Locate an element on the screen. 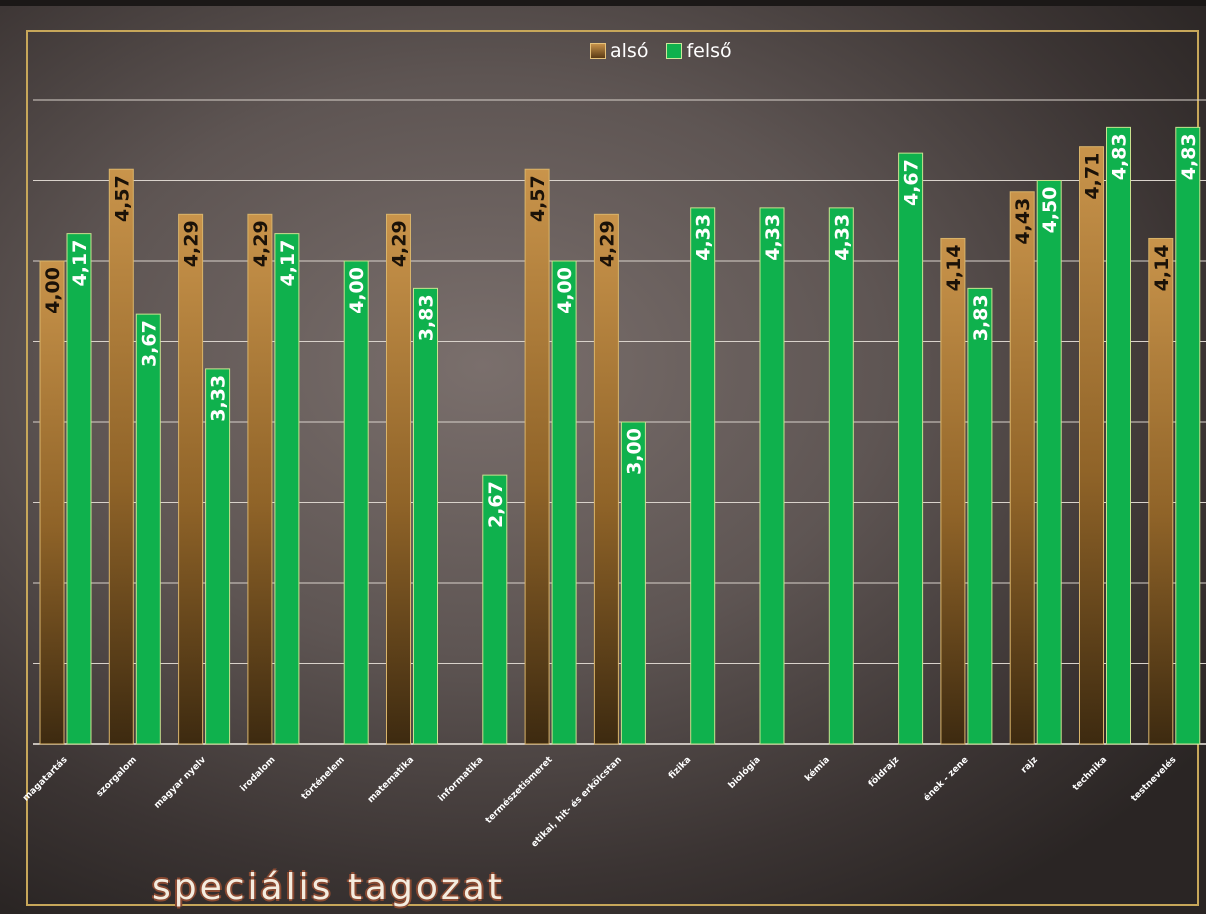 Image resolution: width=1206 pixels, height=914 pixels. chart-title: speciális tagozat is located at coordinates (328, 887).